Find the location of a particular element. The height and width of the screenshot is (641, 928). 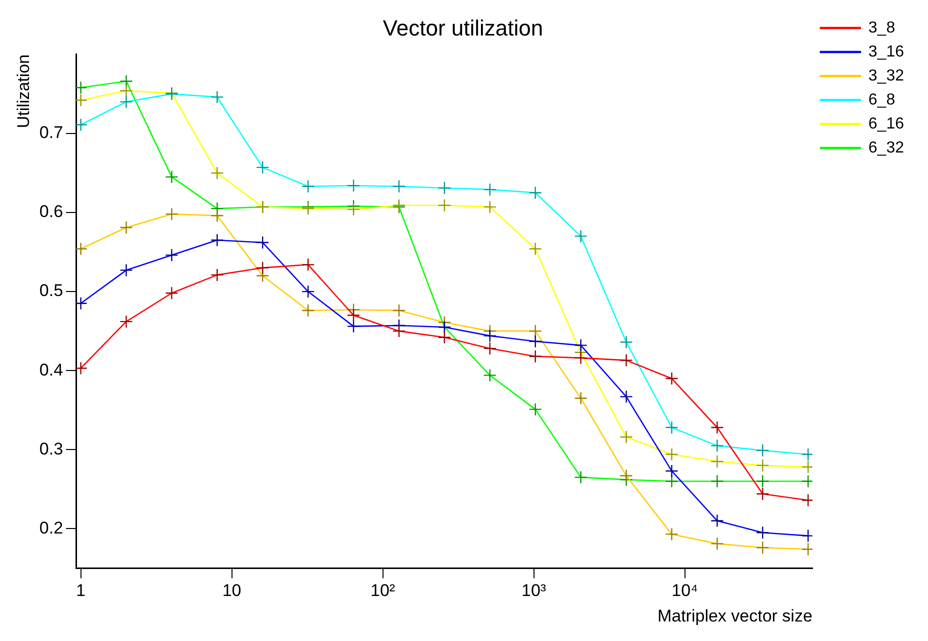

legend-label: 6_16 is located at coordinates (886, 123).